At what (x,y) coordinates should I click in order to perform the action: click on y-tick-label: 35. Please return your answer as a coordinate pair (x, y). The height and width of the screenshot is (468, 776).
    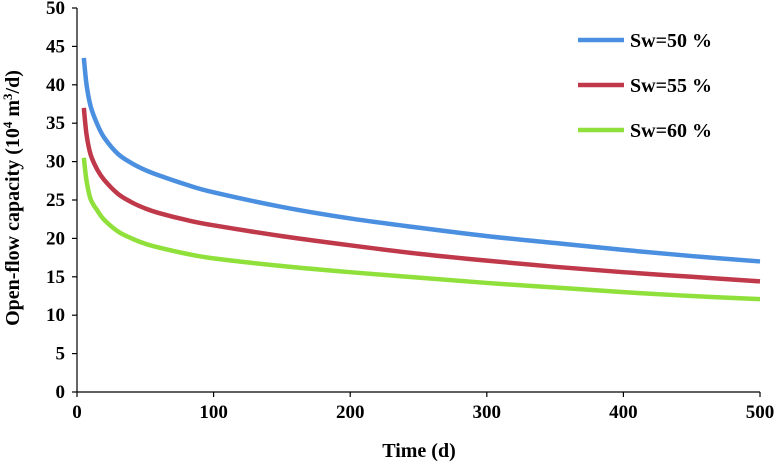
    Looking at the image, I should click on (55, 123).